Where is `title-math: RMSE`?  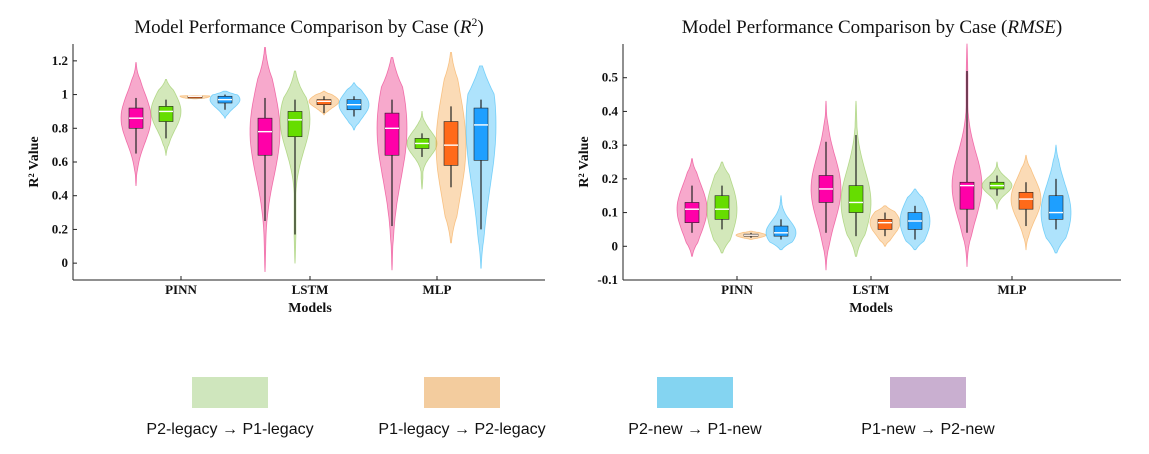
title-math: RMSE is located at coordinates (1031, 27).